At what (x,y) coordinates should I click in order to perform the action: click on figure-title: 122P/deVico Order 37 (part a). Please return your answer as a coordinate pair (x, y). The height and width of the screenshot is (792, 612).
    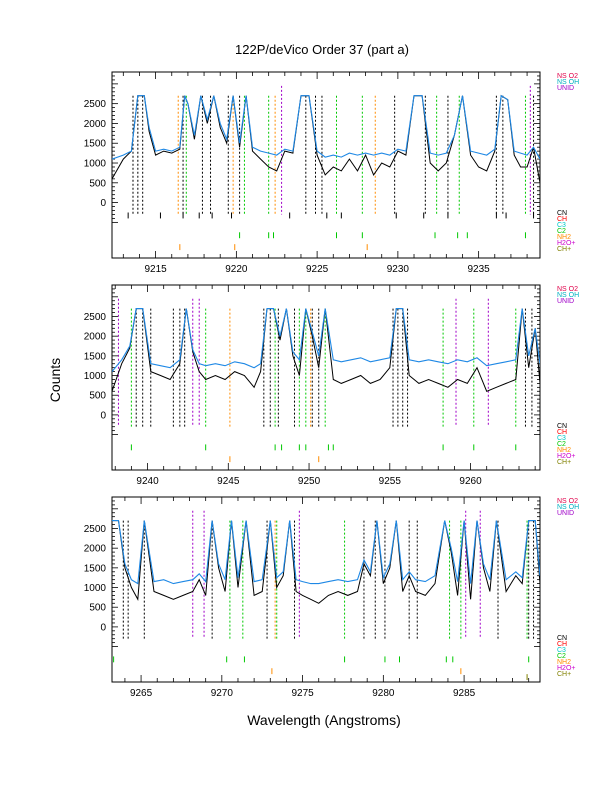
    Looking at the image, I should click on (322, 49).